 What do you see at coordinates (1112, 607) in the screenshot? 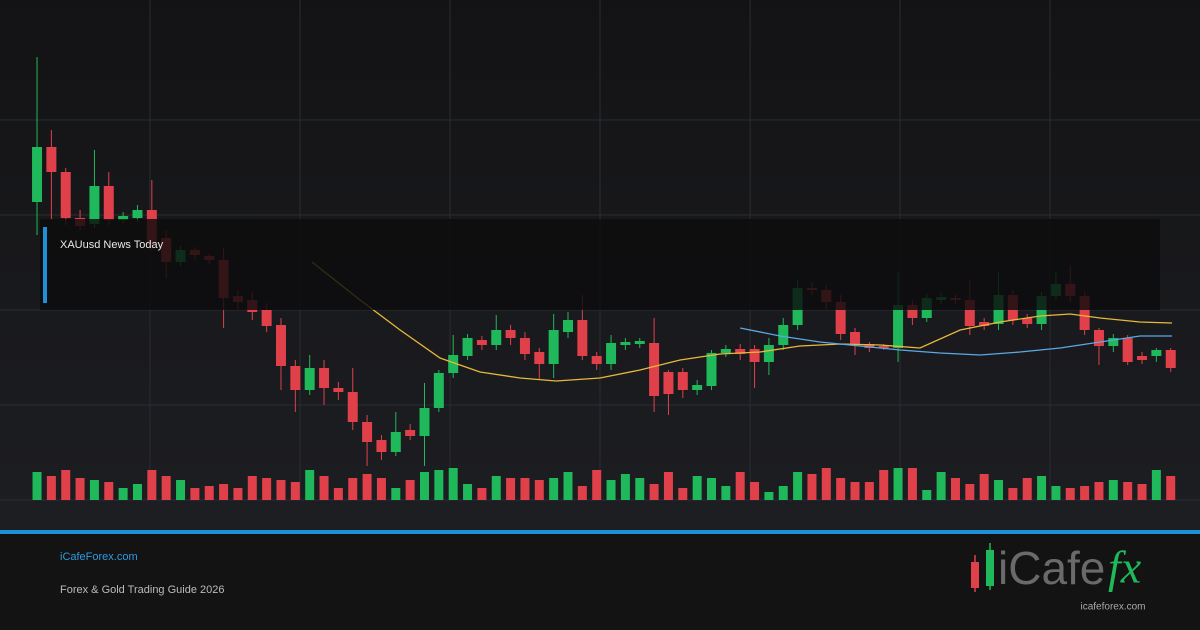
I see `logo-url: icafeforex.com` at bounding box center [1112, 607].